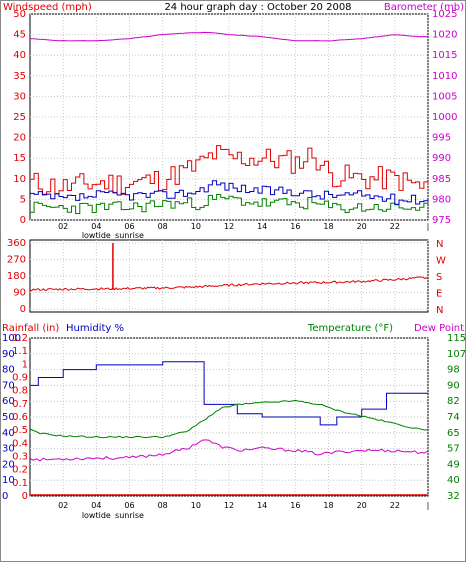 The height and width of the screenshot is (567, 467). What do you see at coordinates (30, 328) in the screenshot?
I see `rainfall-axis-label: Rainfall (in)` at bounding box center [30, 328].